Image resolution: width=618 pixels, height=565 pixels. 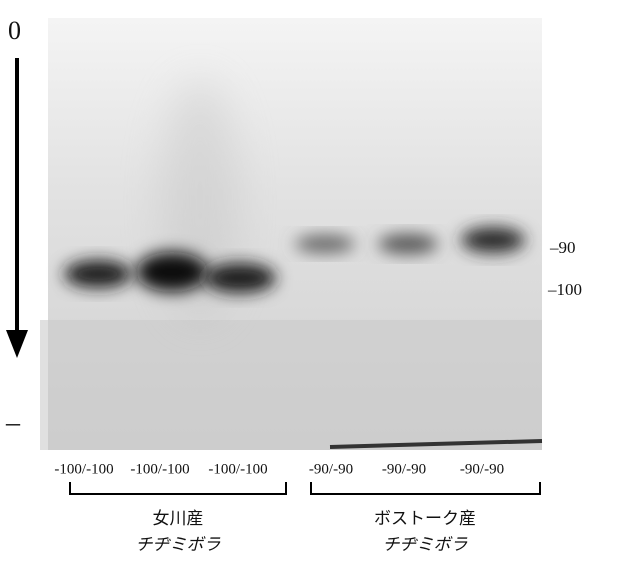 What do you see at coordinates (305, 488) in the screenshot?
I see `group-bracket` at bounding box center [305, 488].